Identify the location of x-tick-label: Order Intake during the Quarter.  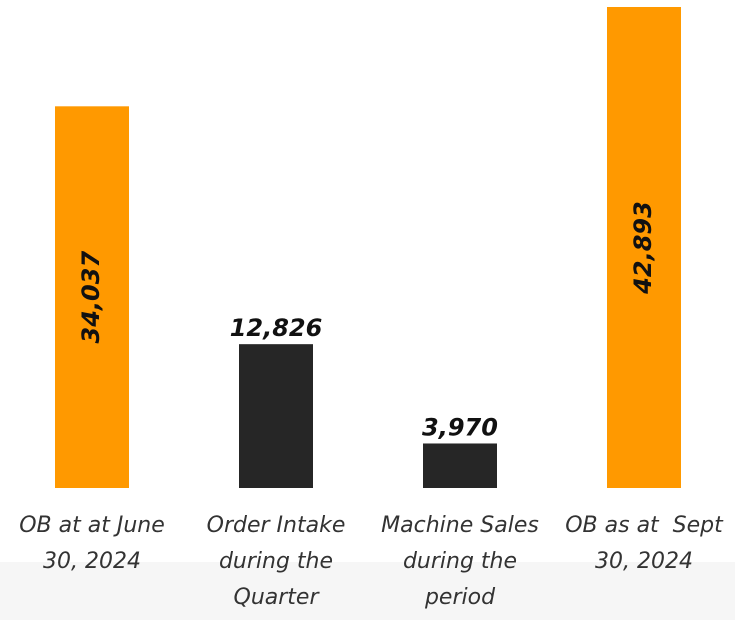
(279, 561).